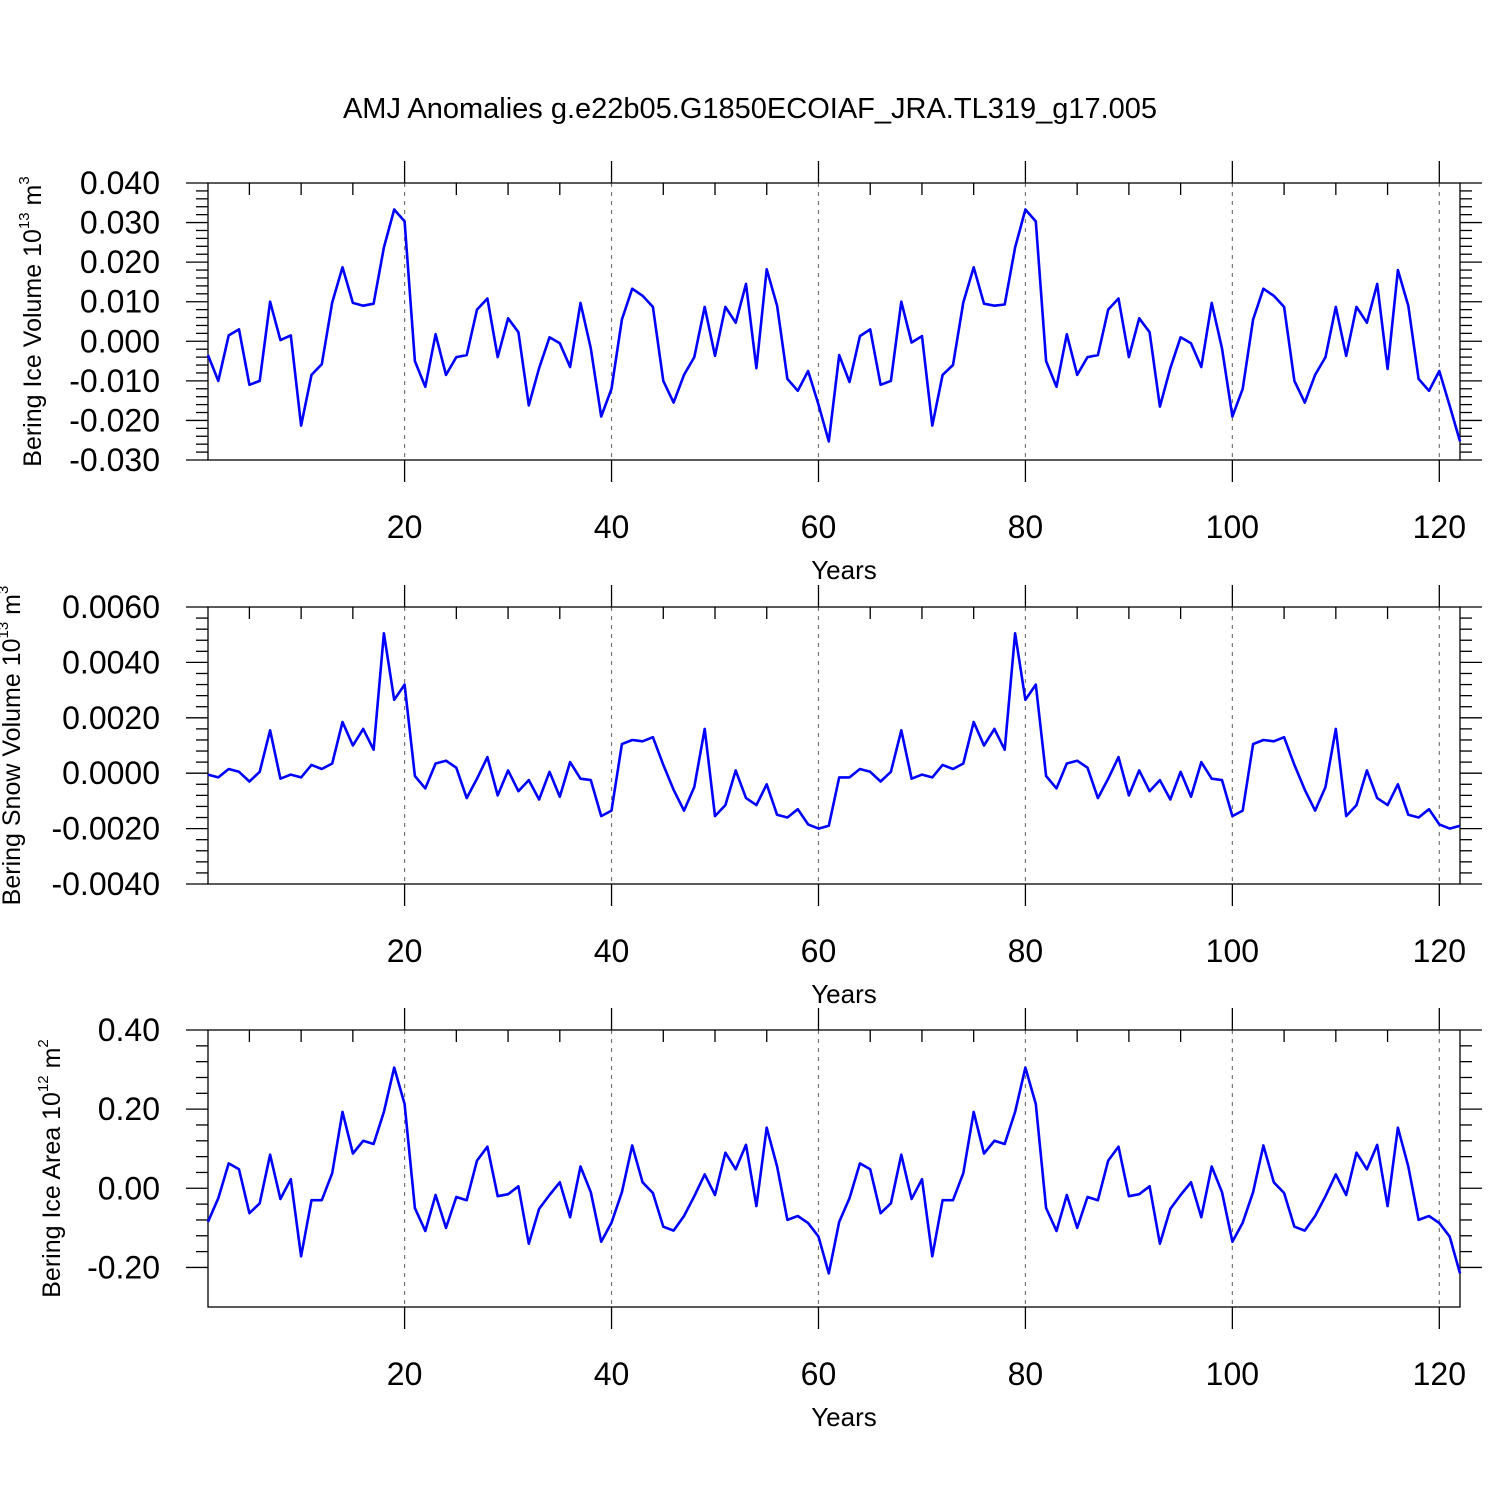  I want to click on y-tick-label: -0.0020, so click(105, 829).